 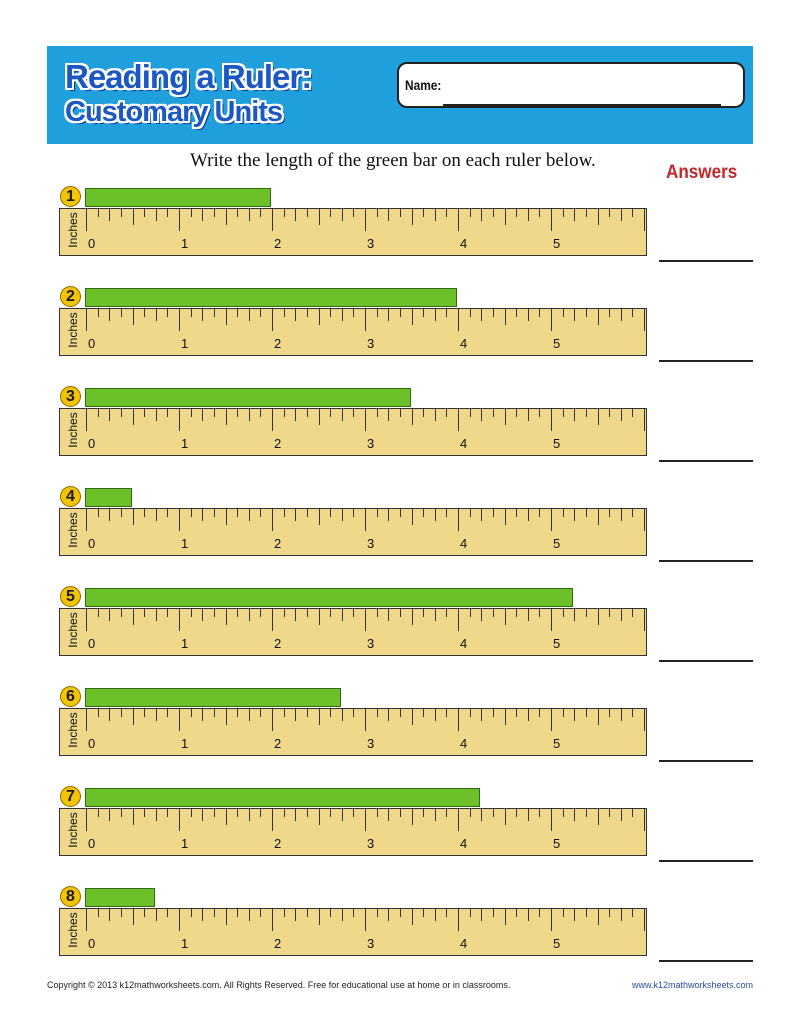 What do you see at coordinates (188, 76) in the screenshot?
I see `worksheet-title: Reading a Ruler:` at bounding box center [188, 76].